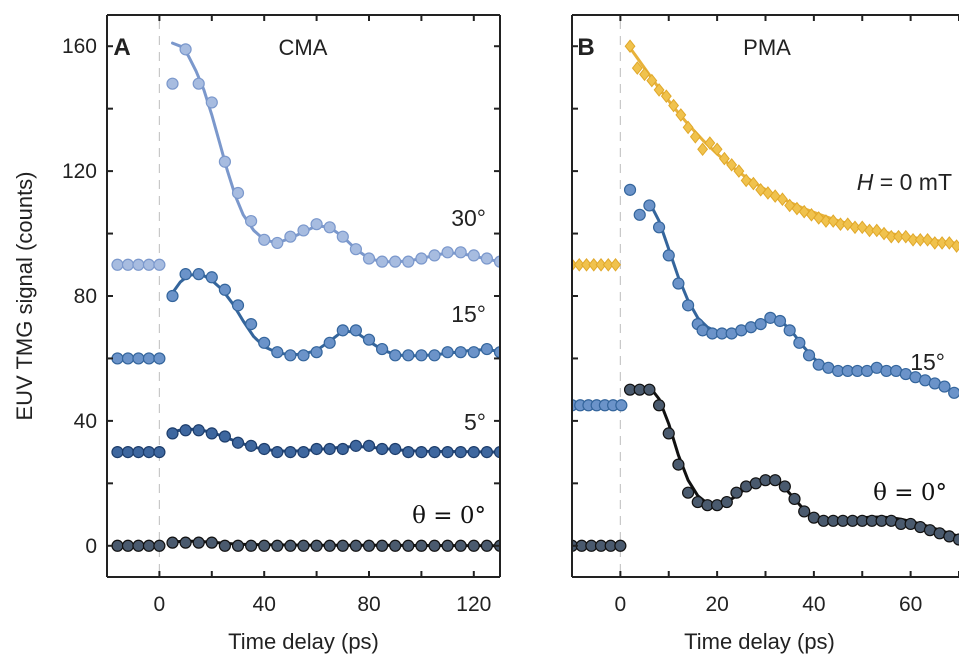  What do you see at coordinates (121, 47) in the screenshot?
I see `panel-label: A` at bounding box center [121, 47].